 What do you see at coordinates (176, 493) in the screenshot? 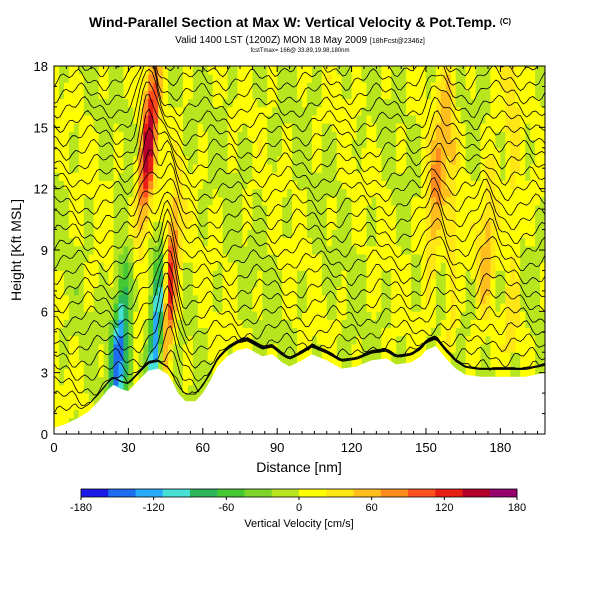
I see `colorbar-segment` at bounding box center [176, 493].